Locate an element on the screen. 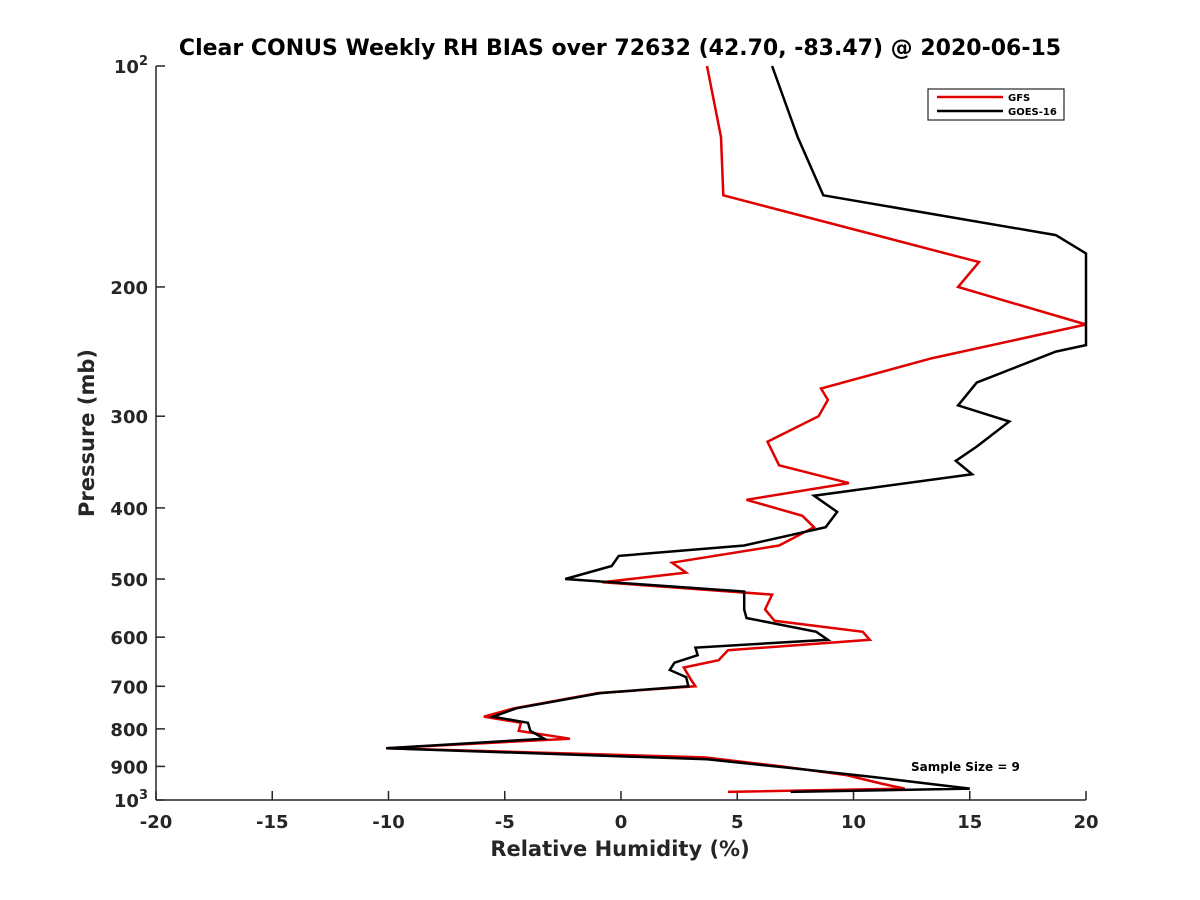 This screenshot has width=1200, height=900. y-axis-label: Pressure (mb) is located at coordinates (87, 433).